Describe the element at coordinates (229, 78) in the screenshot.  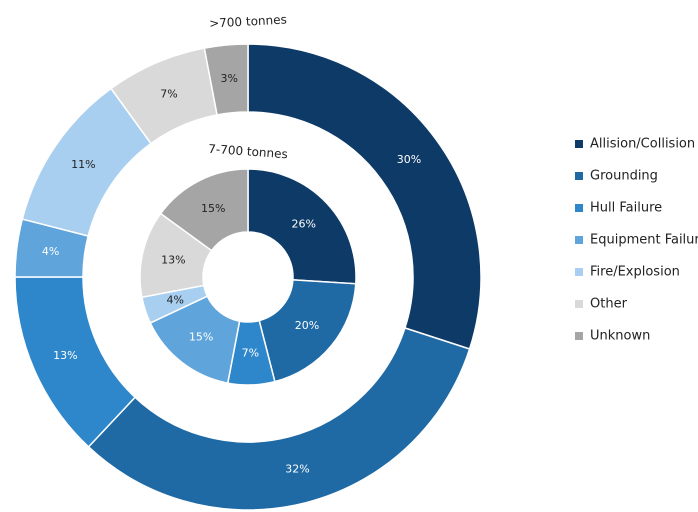
I see `value-label: 3%` at that location.